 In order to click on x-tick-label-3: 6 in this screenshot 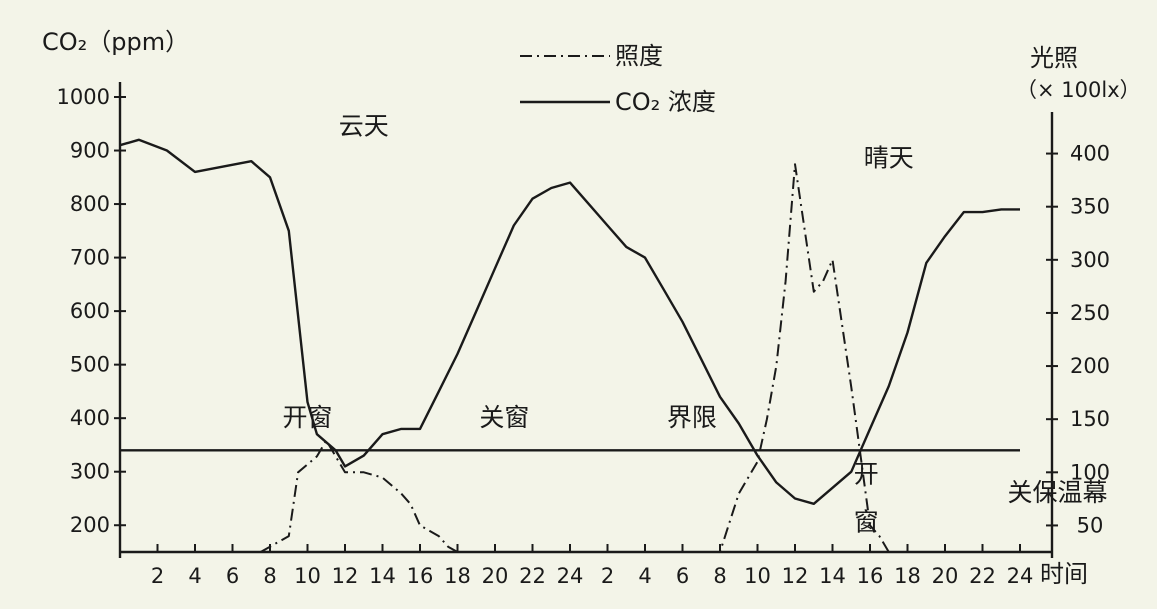, I will do `click(232, 576)`.